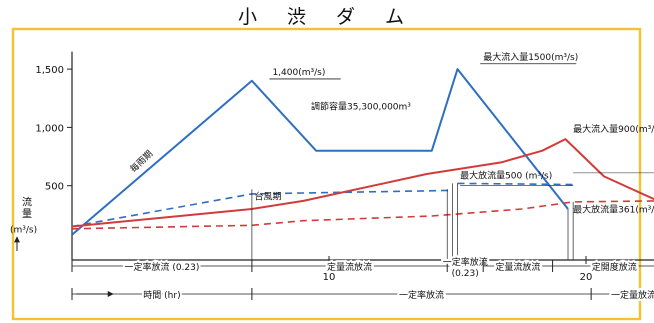  What do you see at coordinates (267, 197) in the screenshot?
I see `annotation-label: 台風期` at bounding box center [267, 197].